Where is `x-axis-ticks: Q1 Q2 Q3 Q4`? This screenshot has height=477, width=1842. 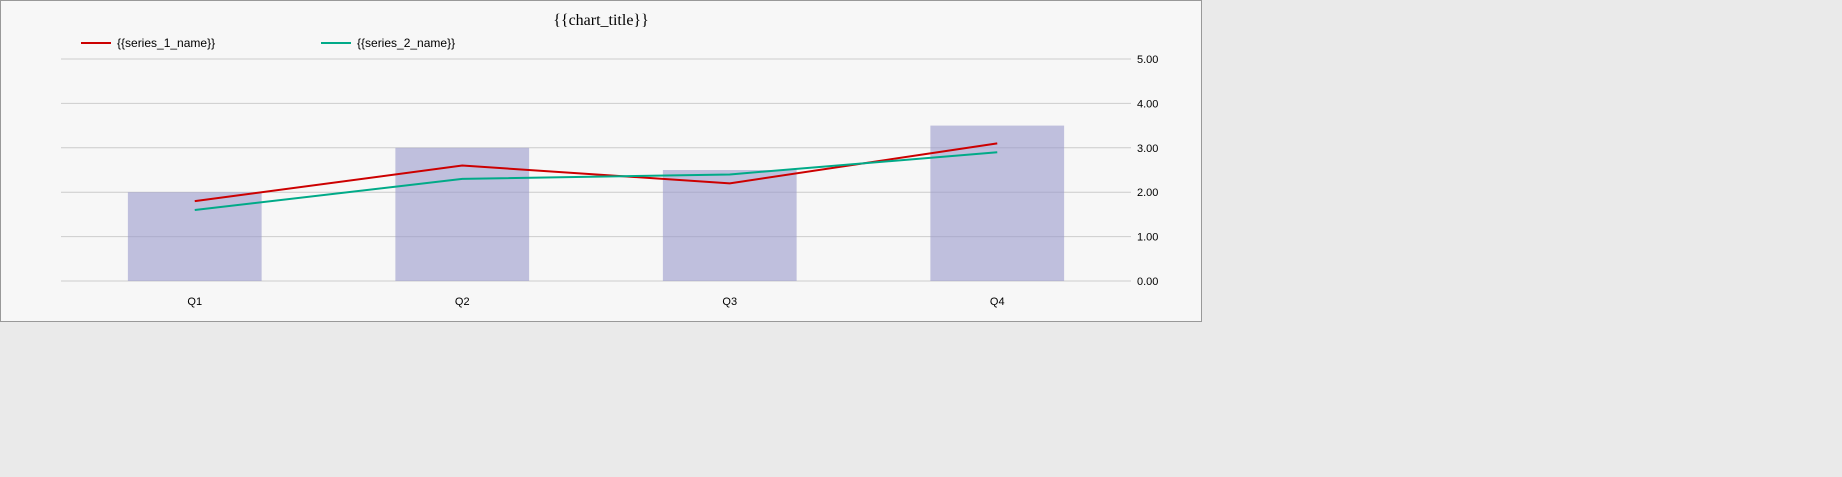 x-axis-ticks: Q1 Q2 Q3 Q4 is located at coordinates (595, 302).